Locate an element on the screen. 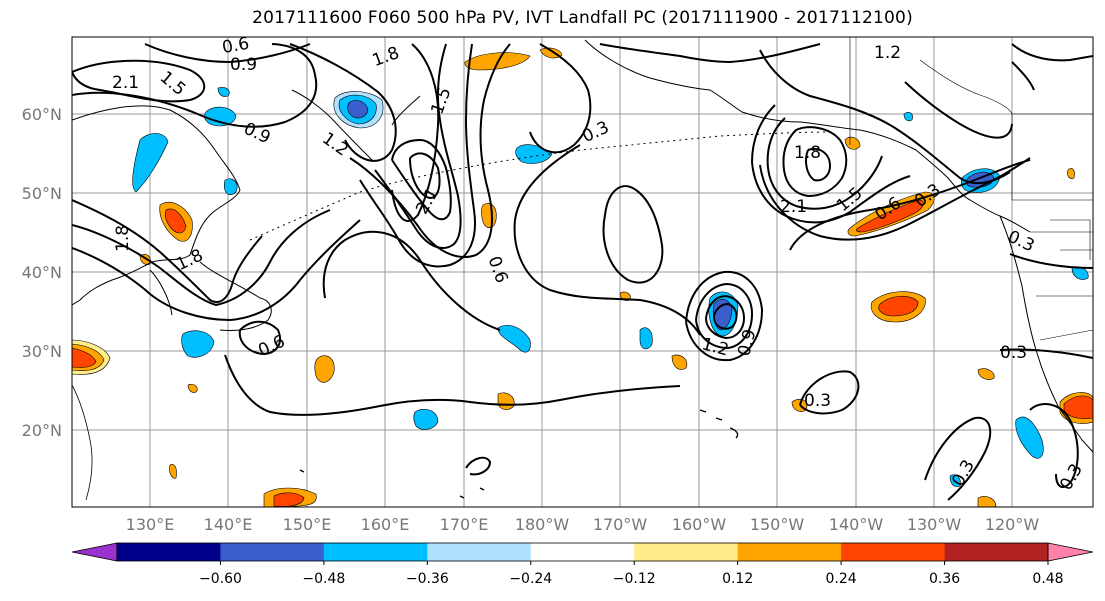 The width and height of the screenshot is (1105, 601). coast-asia is located at coordinates (156, 205).